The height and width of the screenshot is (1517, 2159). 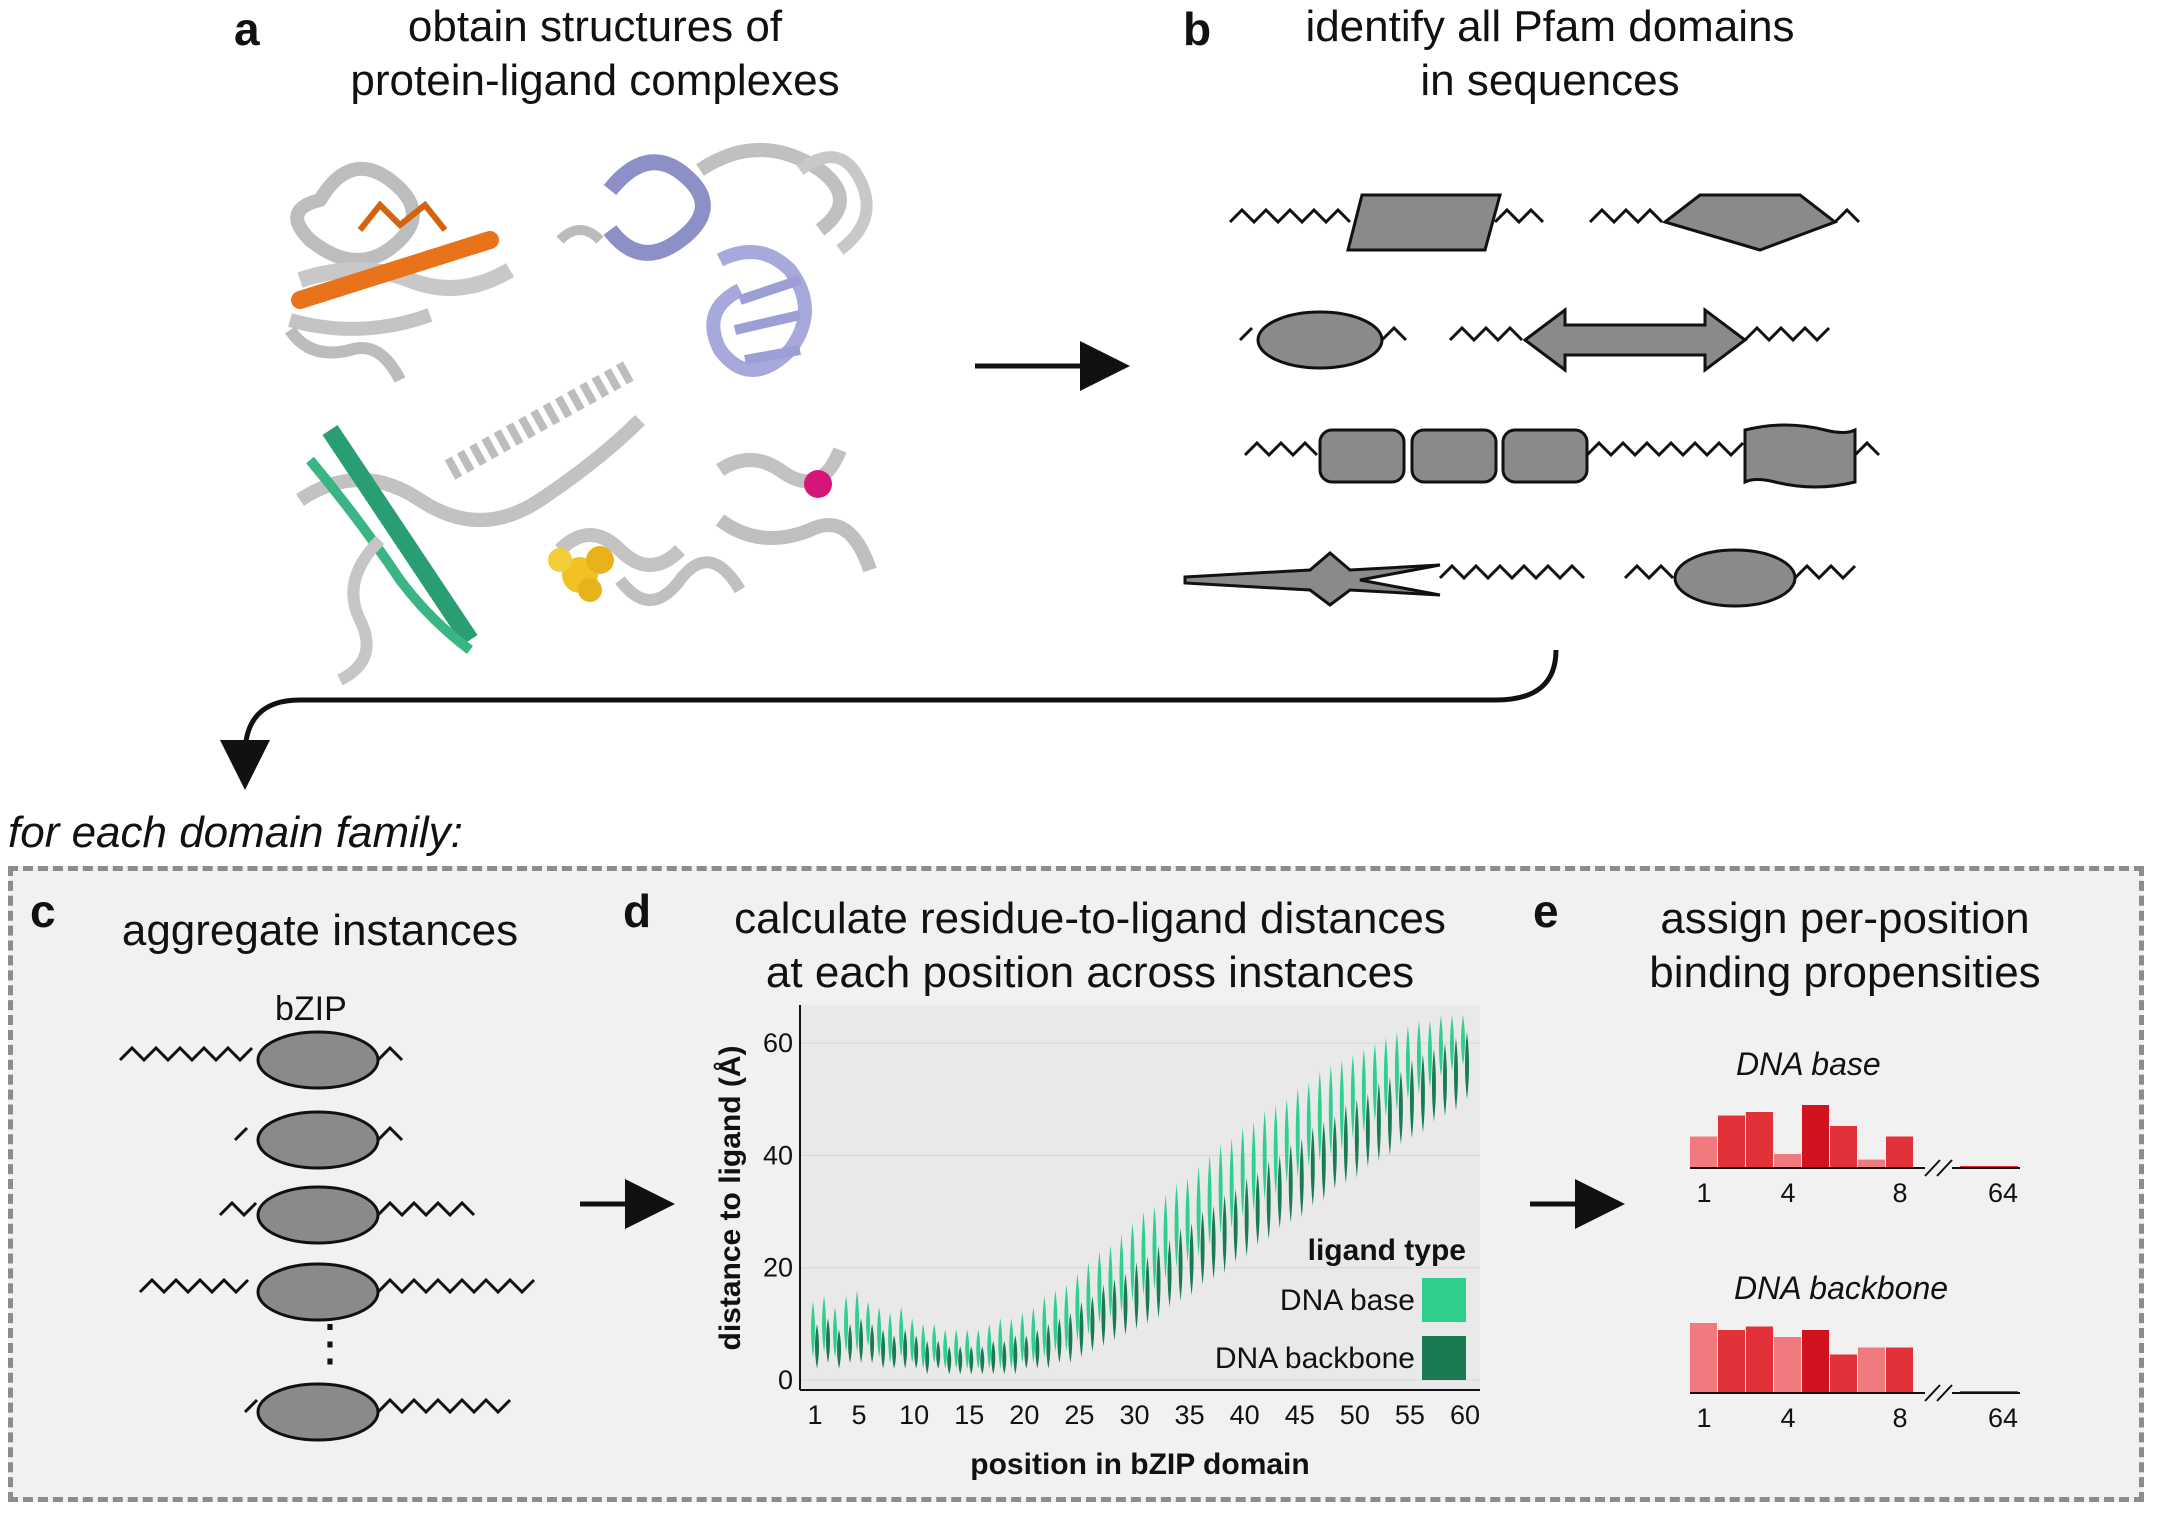 What do you see at coordinates (247, 29) in the screenshot?
I see `panel-a-letter: a` at bounding box center [247, 29].